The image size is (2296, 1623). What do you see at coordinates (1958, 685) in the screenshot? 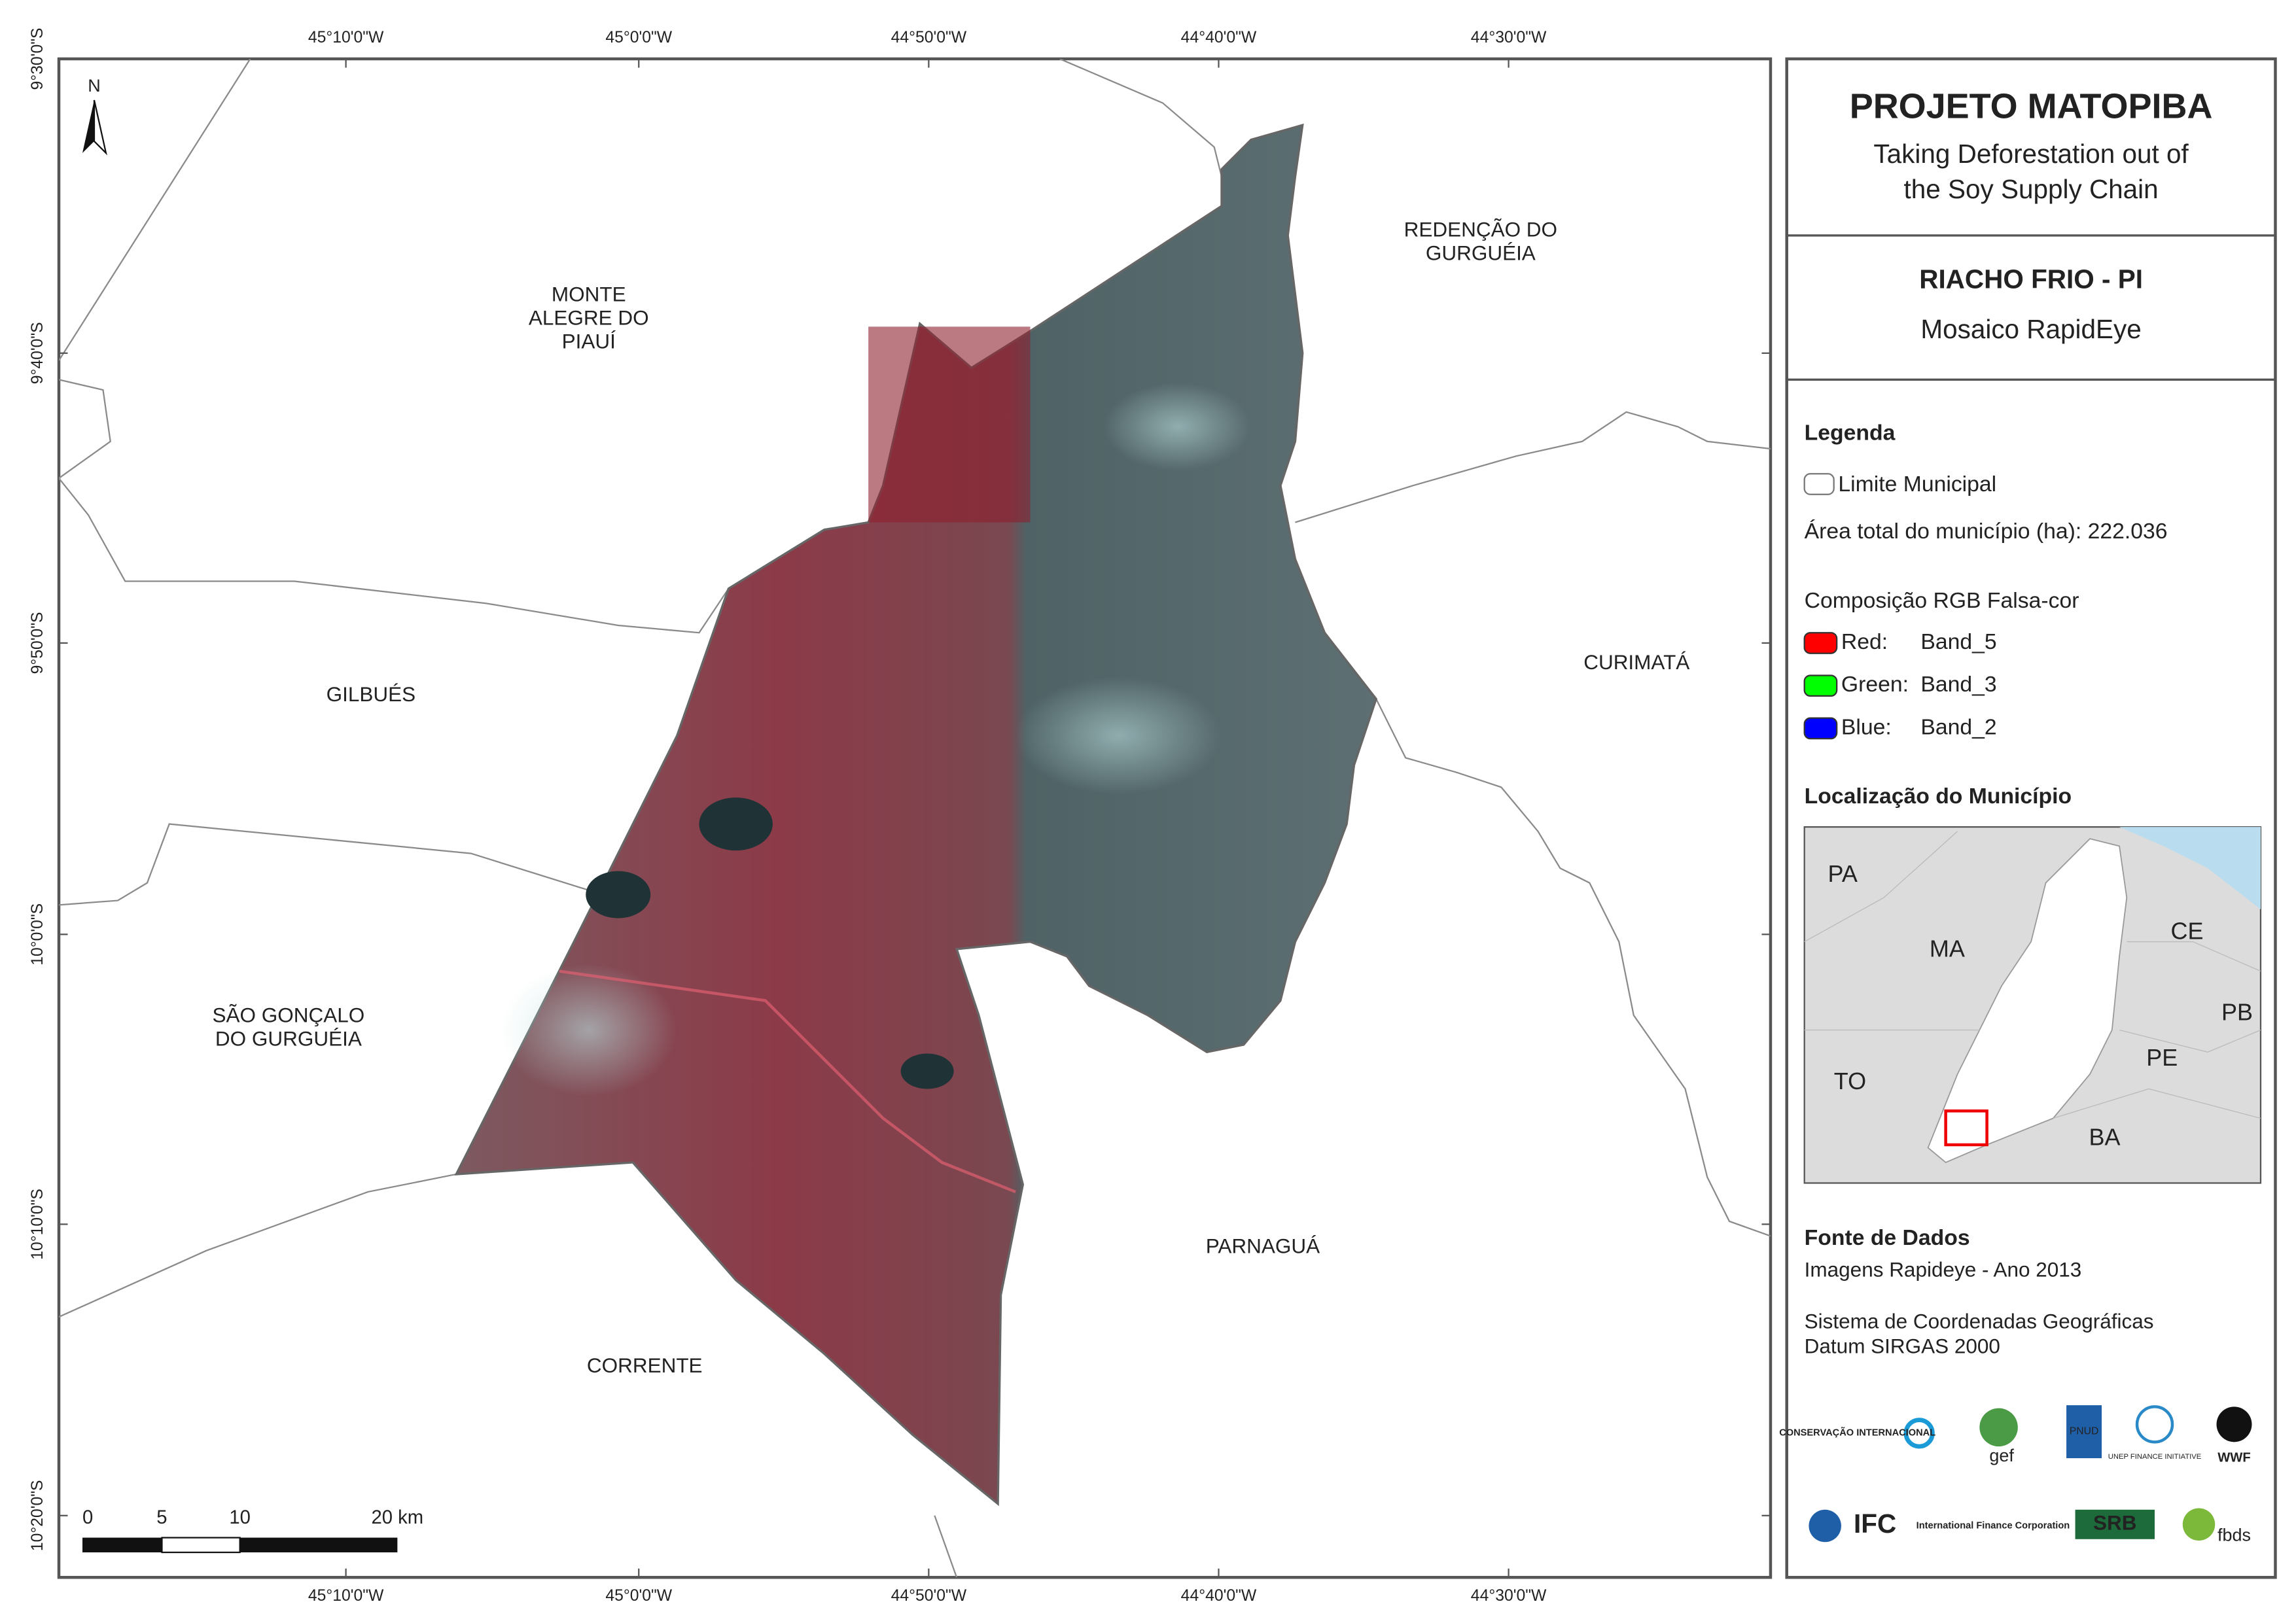
I see `band-name: Band_3` at bounding box center [1958, 685].